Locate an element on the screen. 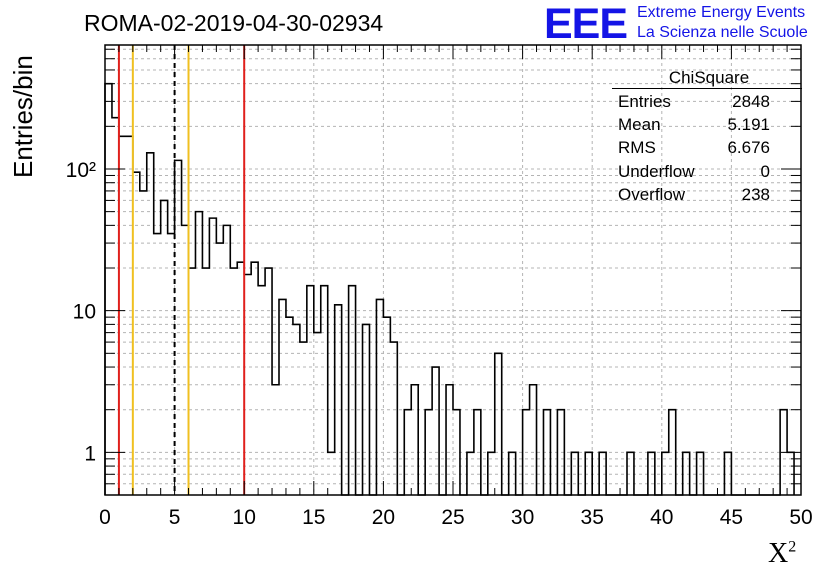 Image resolution: width=836 pixels, height=572 pixels. y-axis-label: Entries/bin is located at coordinates (23, 116).